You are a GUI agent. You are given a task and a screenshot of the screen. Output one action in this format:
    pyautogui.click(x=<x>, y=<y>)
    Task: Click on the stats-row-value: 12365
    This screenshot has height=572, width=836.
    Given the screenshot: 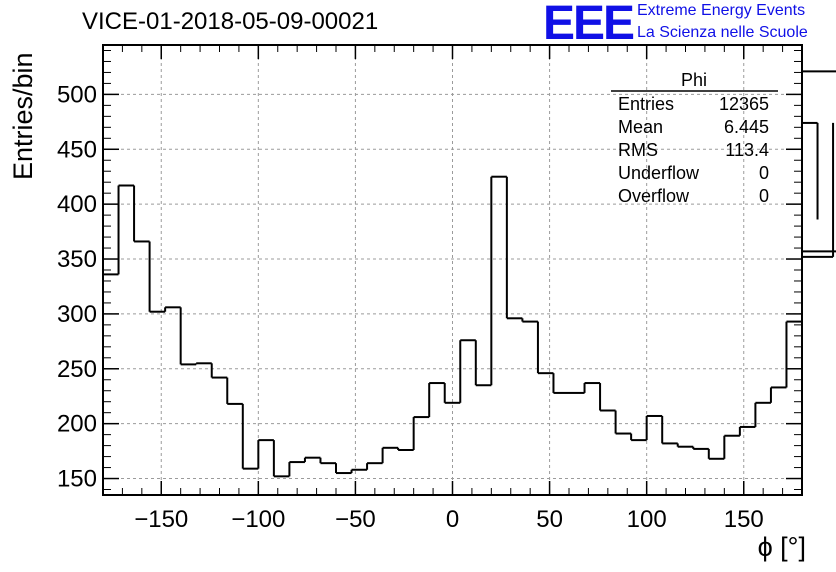 What is the action you would take?
    pyautogui.click(x=744, y=104)
    